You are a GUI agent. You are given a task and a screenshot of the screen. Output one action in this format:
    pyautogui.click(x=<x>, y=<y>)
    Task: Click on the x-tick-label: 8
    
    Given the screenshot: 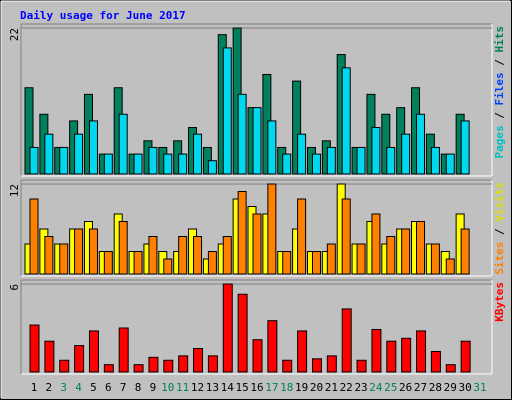 What is the action you would take?
    pyautogui.click(x=138, y=387)
    